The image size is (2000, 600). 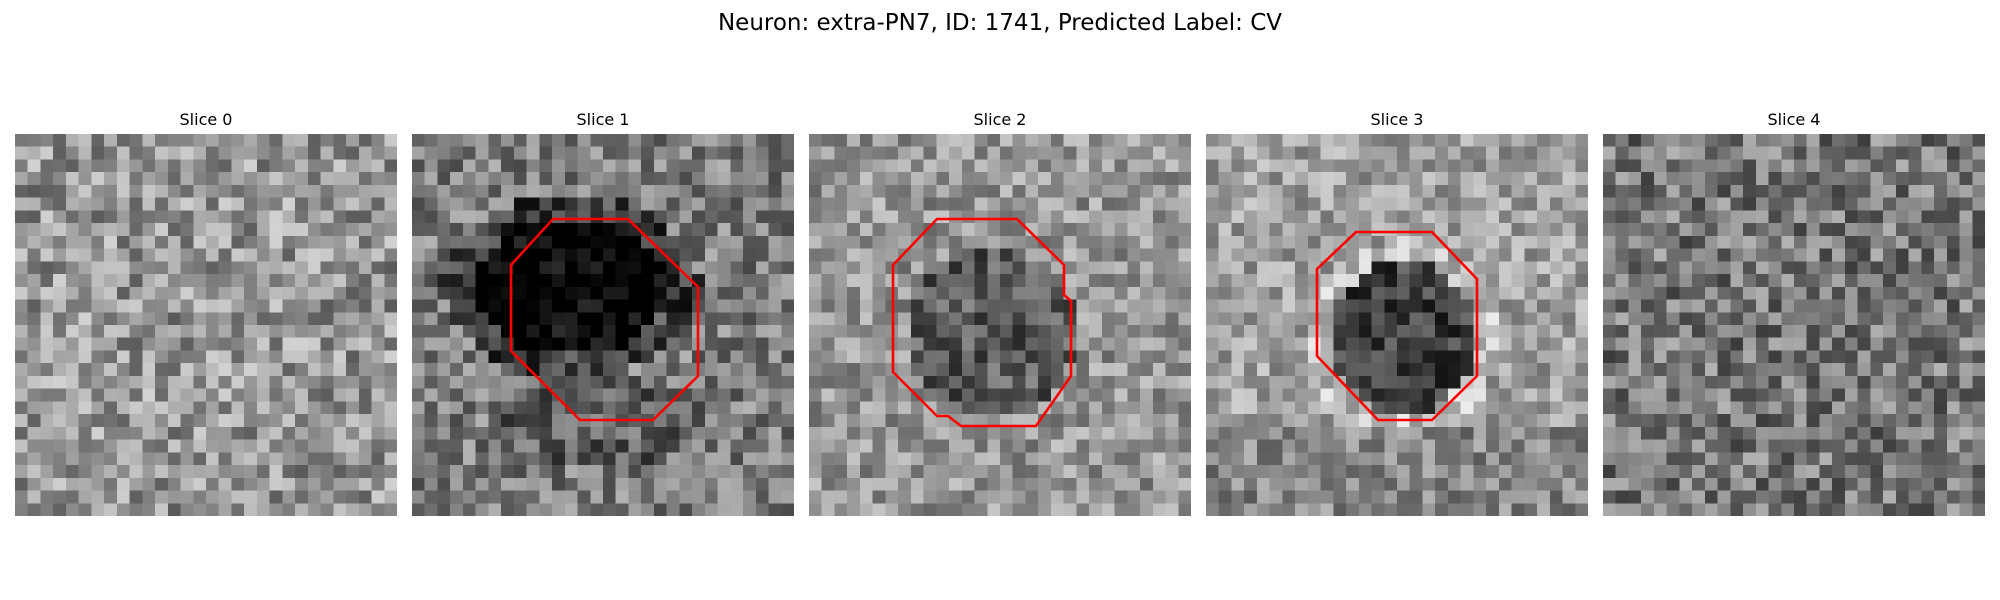 I want to click on slice-title-2: Slice 2, so click(x=1000, y=119).